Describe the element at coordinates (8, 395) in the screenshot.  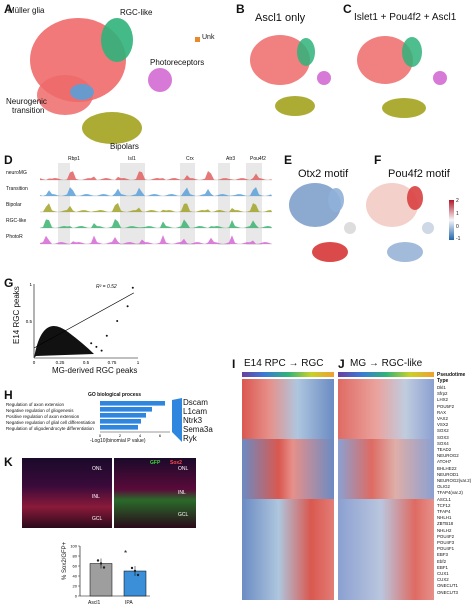
I see `panel-letter-h: H` at that location.